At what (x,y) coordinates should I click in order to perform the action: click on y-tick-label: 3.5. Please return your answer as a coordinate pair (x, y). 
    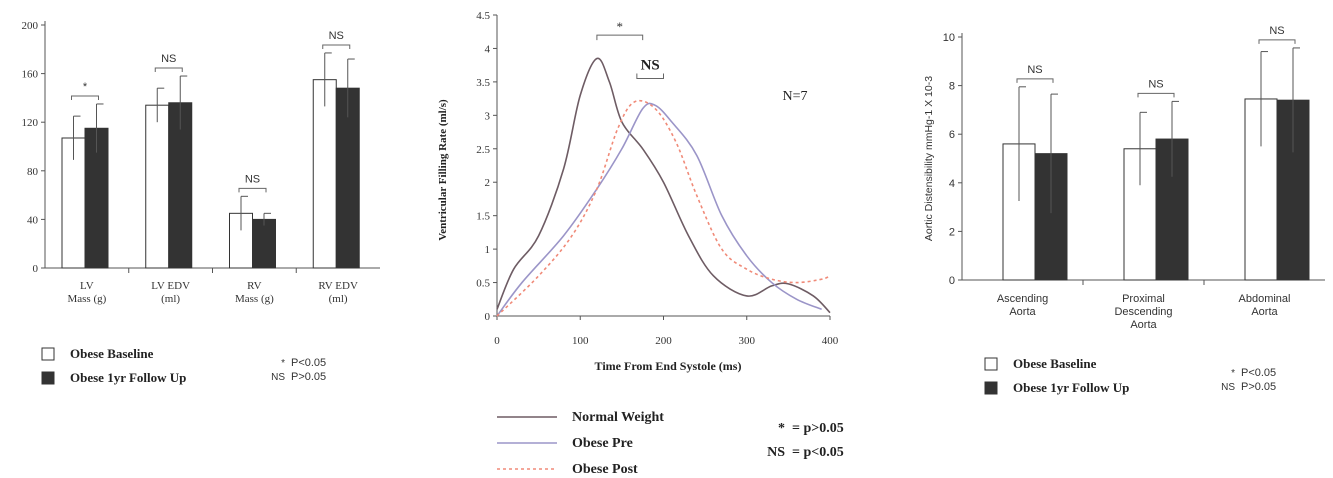
    Looking at the image, I should click on (483, 83).